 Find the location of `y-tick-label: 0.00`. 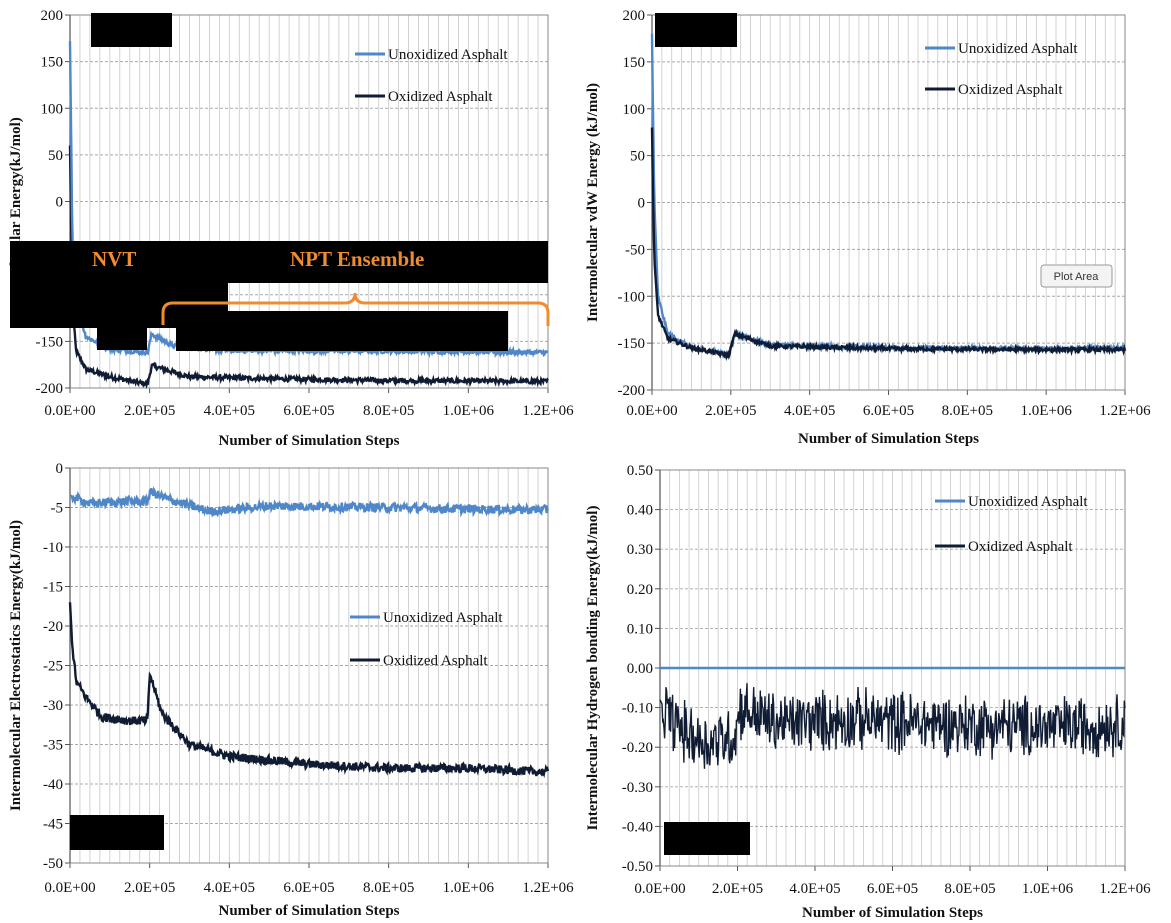

y-tick-label: 0.00 is located at coordinates (640, 669).